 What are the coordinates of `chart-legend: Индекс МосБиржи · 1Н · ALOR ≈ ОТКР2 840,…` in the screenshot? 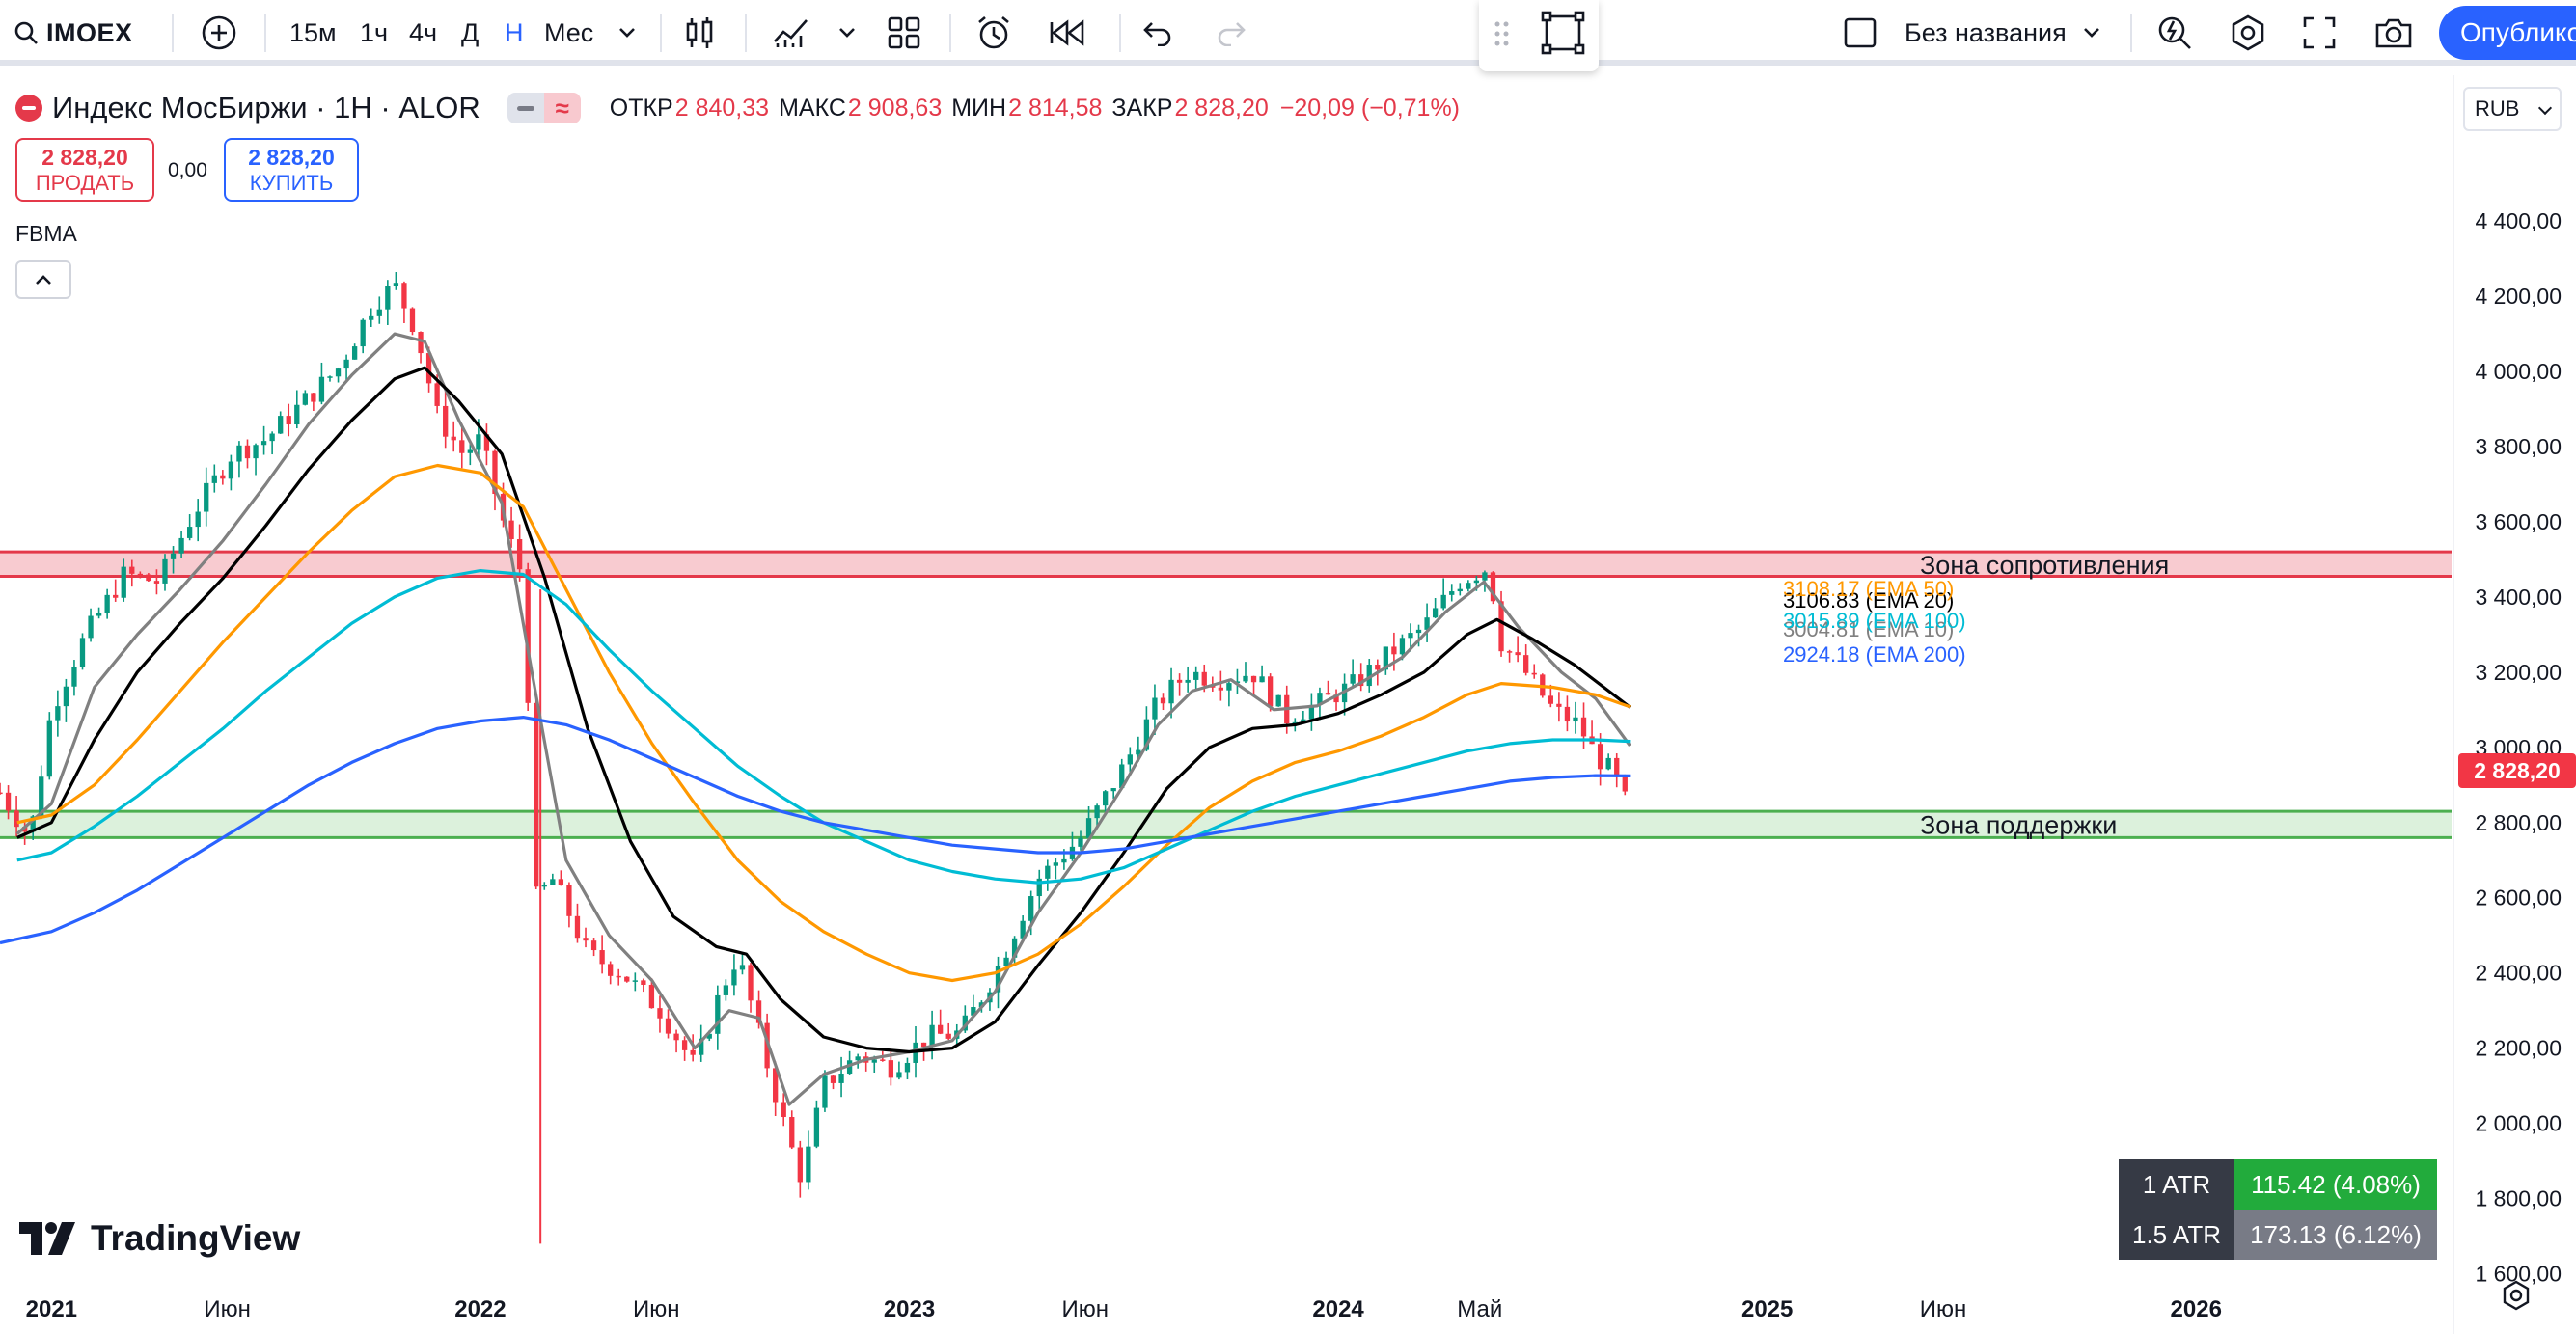 It's located at (737, 108).